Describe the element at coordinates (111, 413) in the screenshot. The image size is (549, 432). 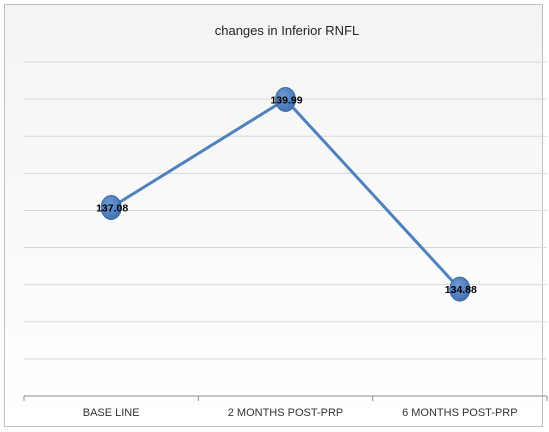
I see `x-tick-label: BASE LINE` at that location.